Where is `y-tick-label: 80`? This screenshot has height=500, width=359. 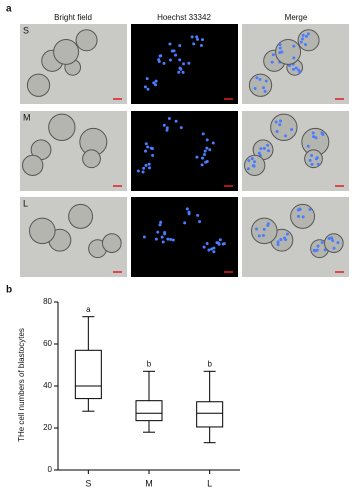 y-tick-label: 80 is located at coordinates (47, 301).